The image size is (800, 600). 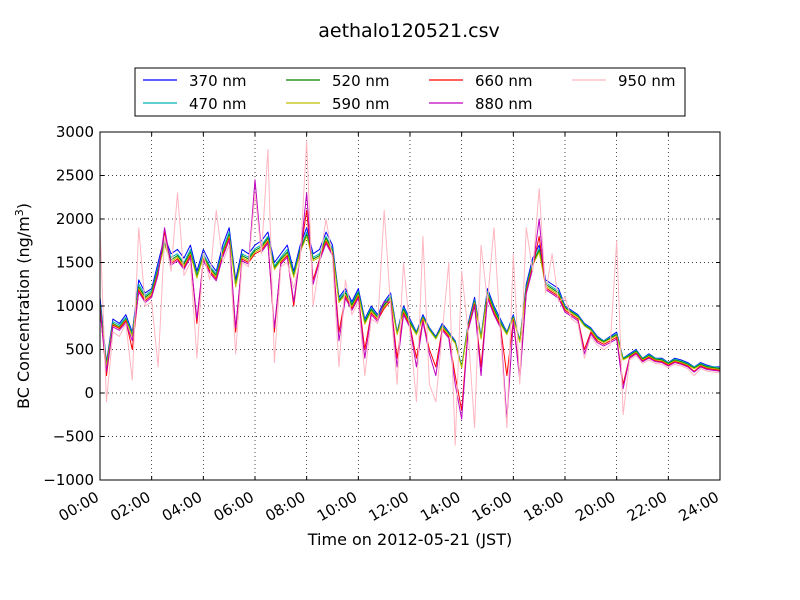 I want to click on legend-label: 370 nm, so click(x=218, y=81).